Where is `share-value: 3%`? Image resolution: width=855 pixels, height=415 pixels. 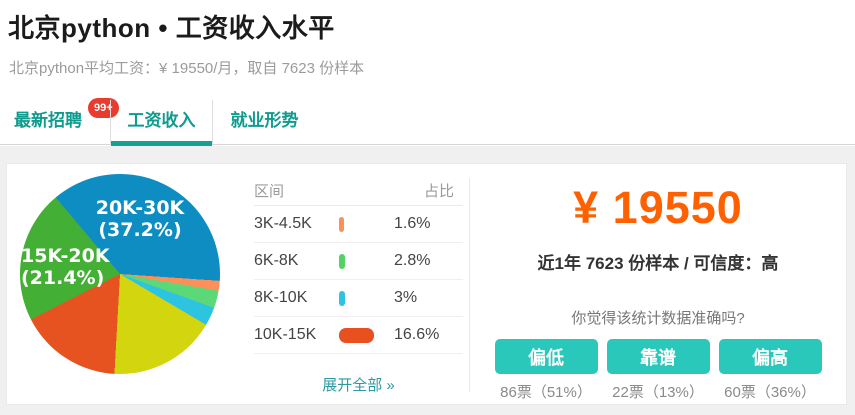 share-value: 3% is located at coordinates (406, 297).